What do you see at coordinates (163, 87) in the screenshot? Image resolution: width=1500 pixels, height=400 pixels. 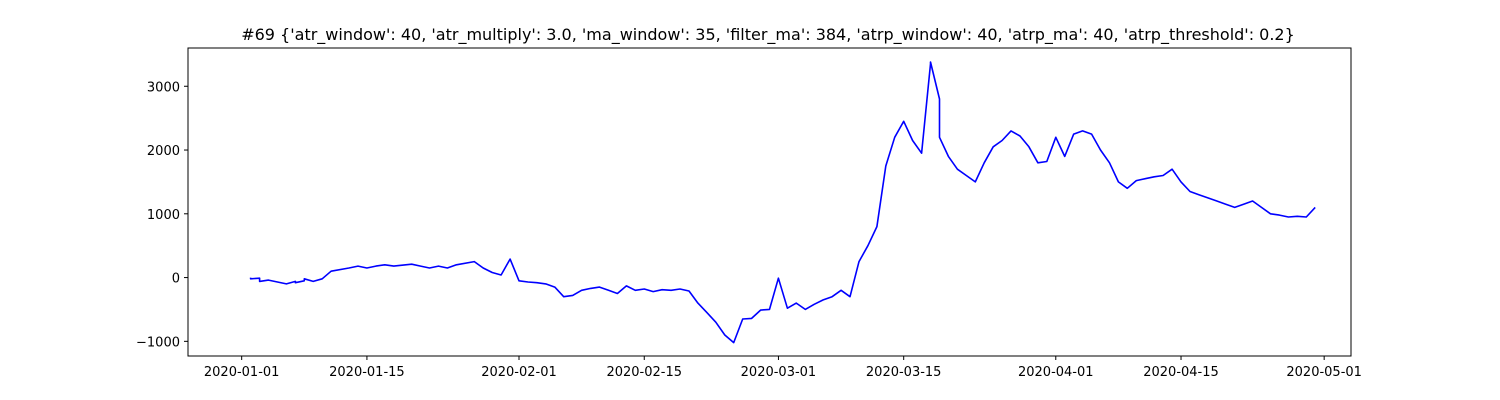 I see `y-tick-label: 3000` at bounding box center [163, 87].